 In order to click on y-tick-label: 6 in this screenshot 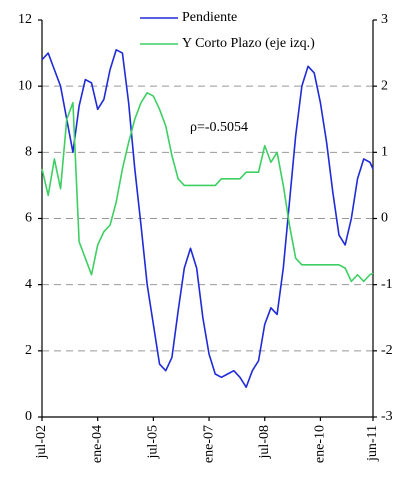, I will do `click(28, 218)`.